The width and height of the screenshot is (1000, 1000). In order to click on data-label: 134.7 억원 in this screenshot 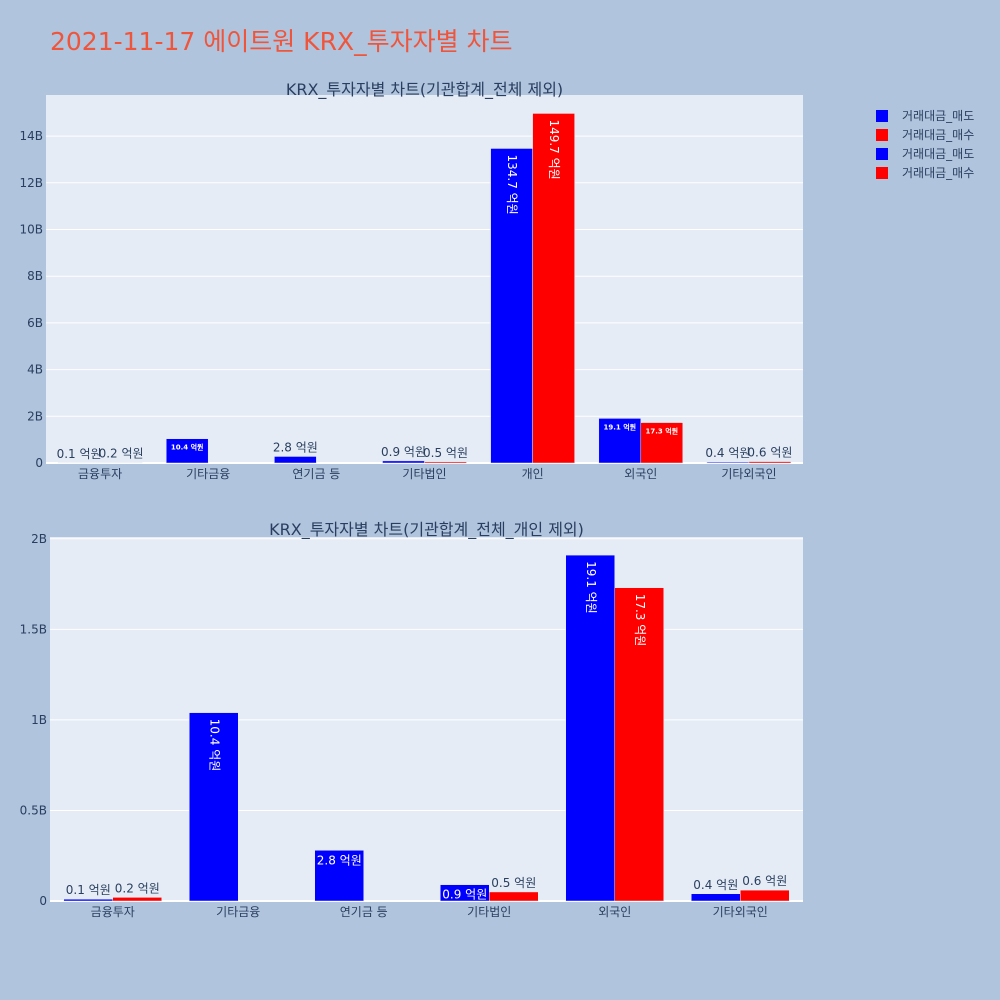, I will do `click(512, 184)`.